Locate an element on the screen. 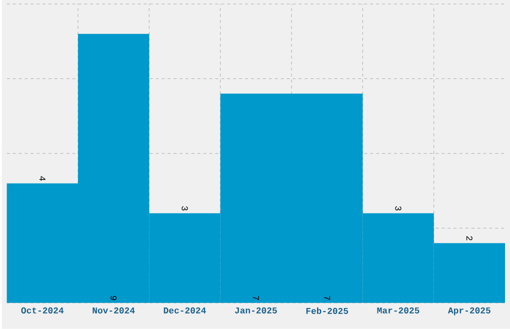 This screenshot has height=329, width=510. x-tick-label: Oct-2024 is located at coordinates (42, 311).